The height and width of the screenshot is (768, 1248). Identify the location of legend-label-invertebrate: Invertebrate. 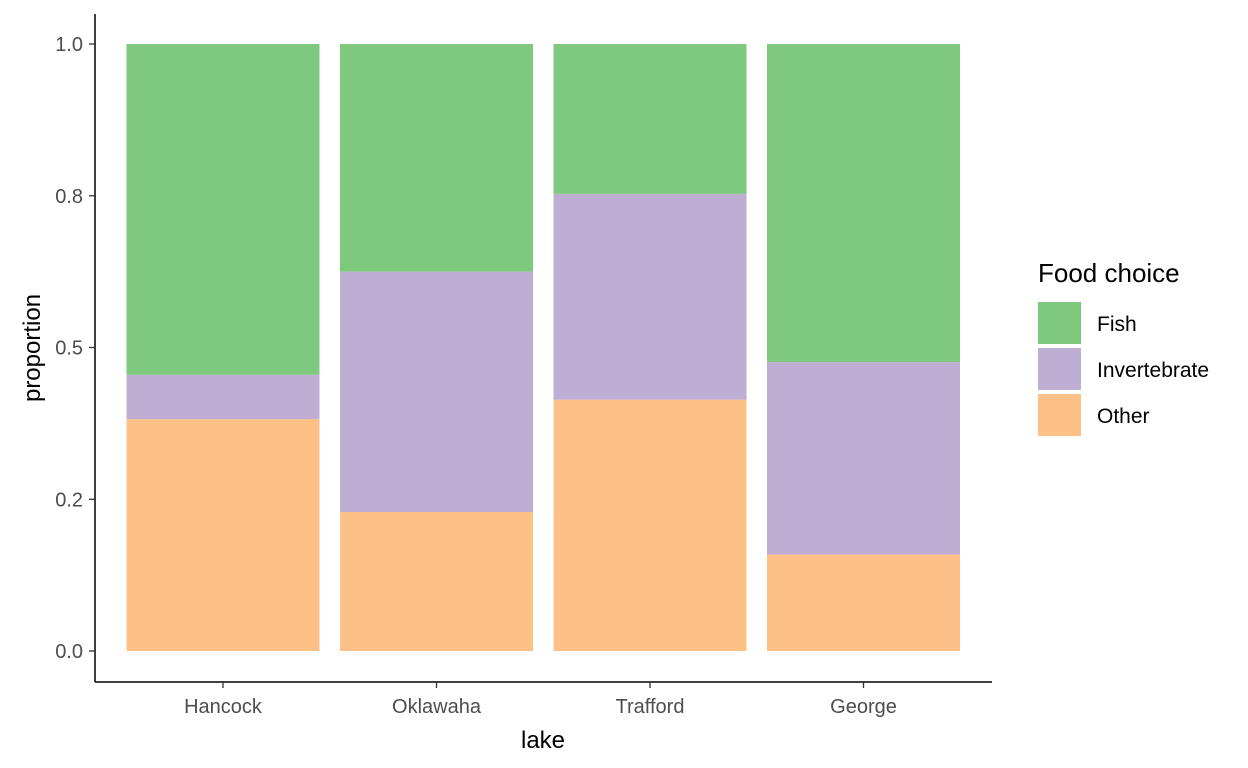
(1153, 370).